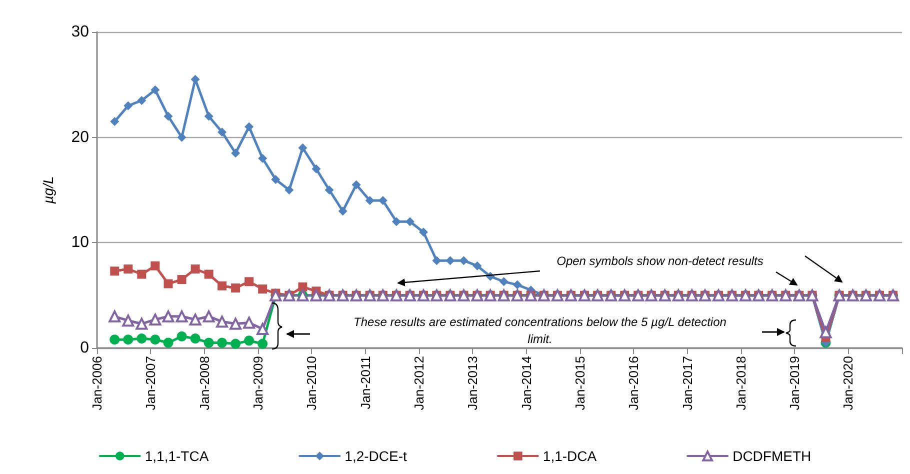 This screenshot has height=474, width=910. Describe the element at coordinates (312, 383) in the screenshot. I see `x-tick-label: Jan-2010` at that location.